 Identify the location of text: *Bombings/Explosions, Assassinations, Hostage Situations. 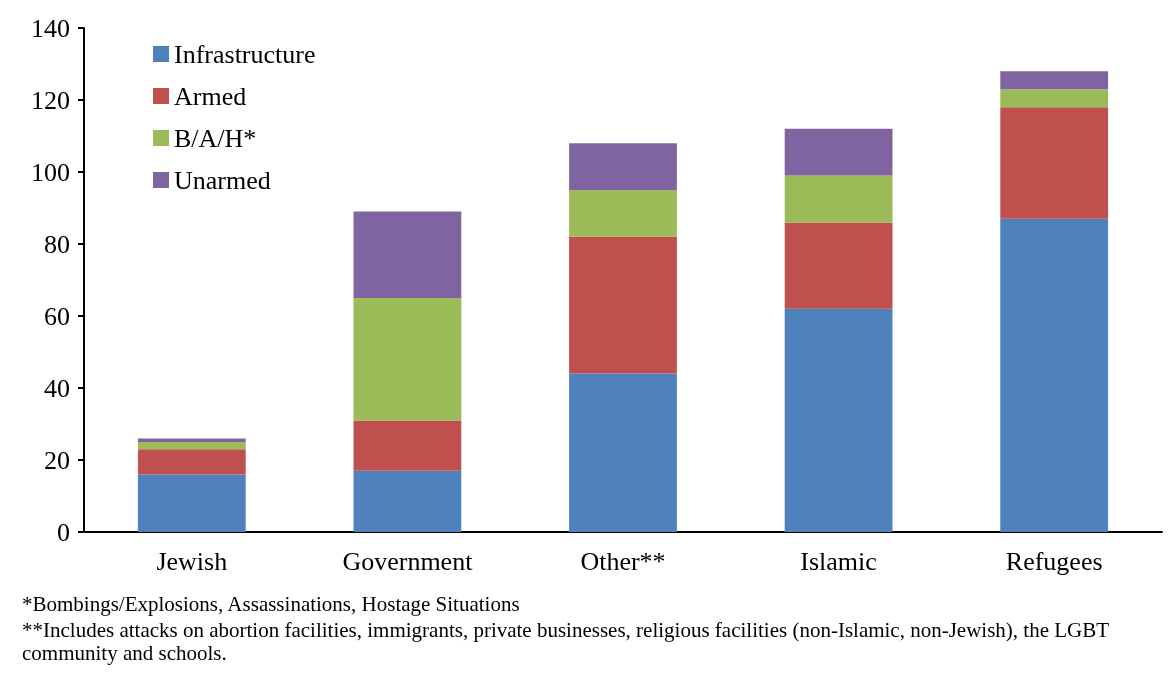
(271, 603).